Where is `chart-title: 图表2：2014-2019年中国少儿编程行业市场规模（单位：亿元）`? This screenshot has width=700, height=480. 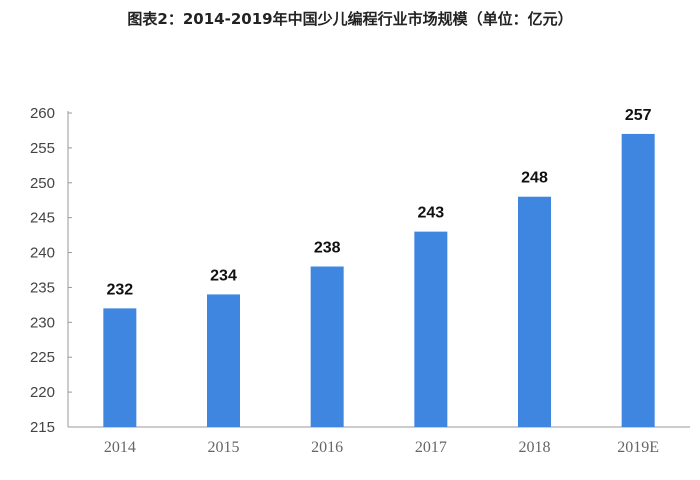 chart-title: 图表2：2014-2019年中国少儿编程行业市场规模（单位：亿元） is located at coordinates (350, 19).